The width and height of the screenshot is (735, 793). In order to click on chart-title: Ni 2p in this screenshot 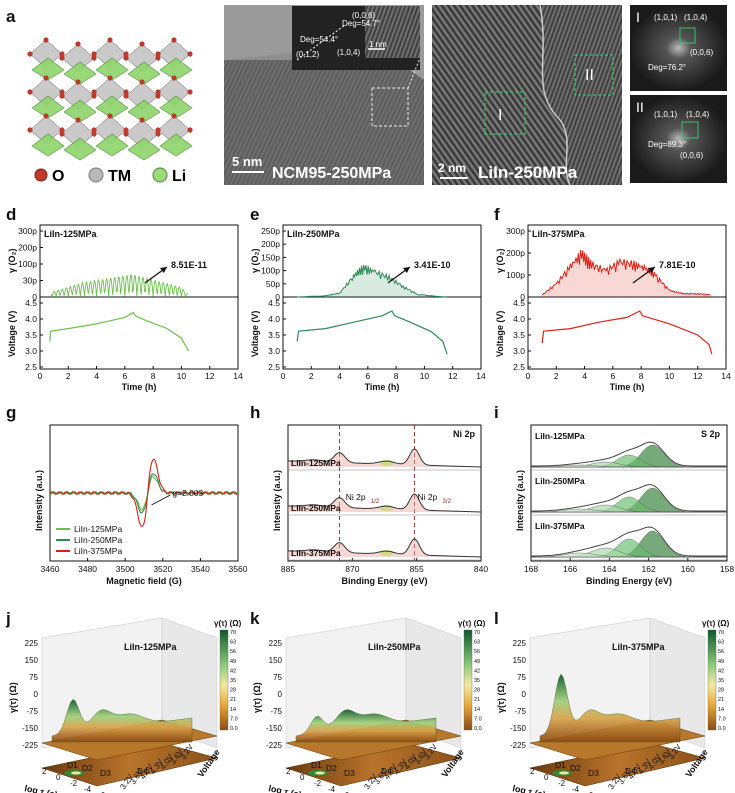, I will do `click(464, 434)`.